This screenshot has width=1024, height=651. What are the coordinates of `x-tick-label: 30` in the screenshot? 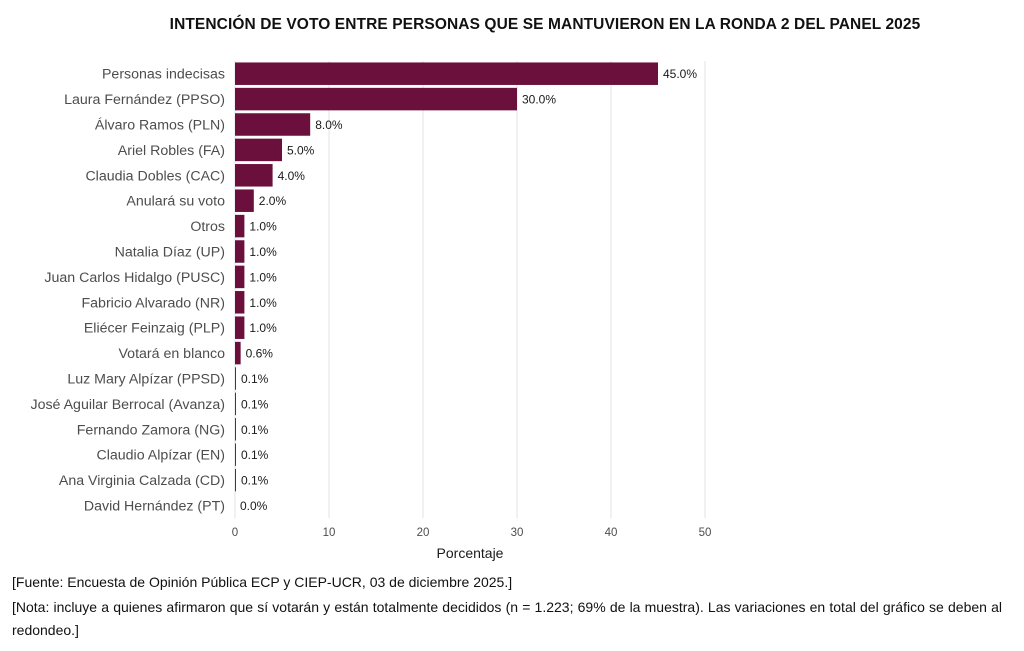 It's located at (517, 533).